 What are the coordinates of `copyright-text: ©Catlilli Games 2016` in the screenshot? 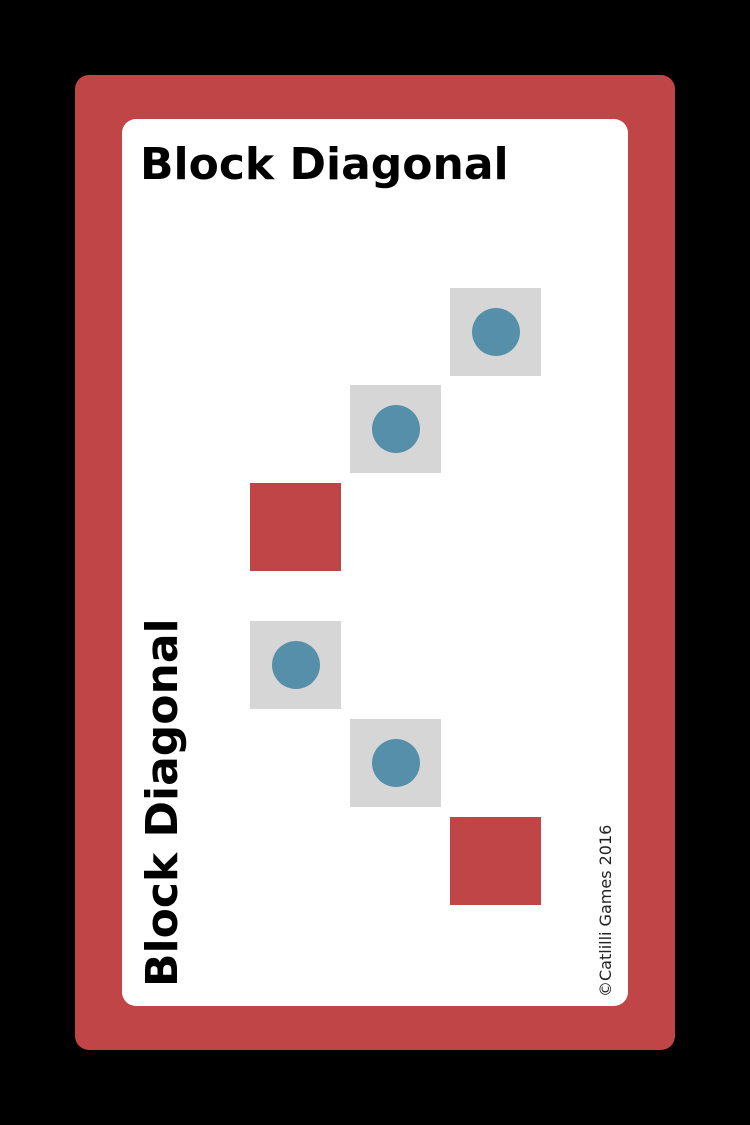 It's located at (605, 910).